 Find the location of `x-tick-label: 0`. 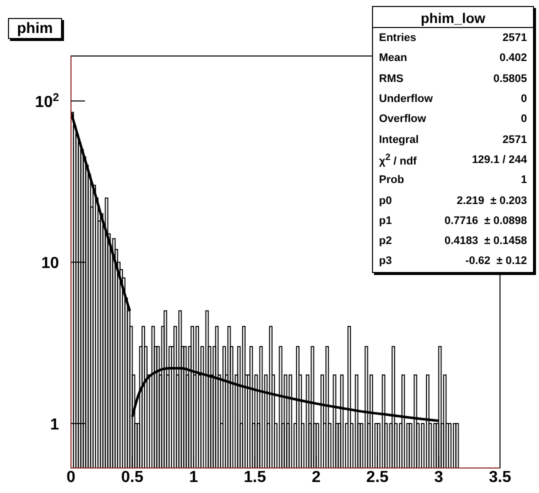

x-tick-label: 0 is located at coordinates (71, 477).